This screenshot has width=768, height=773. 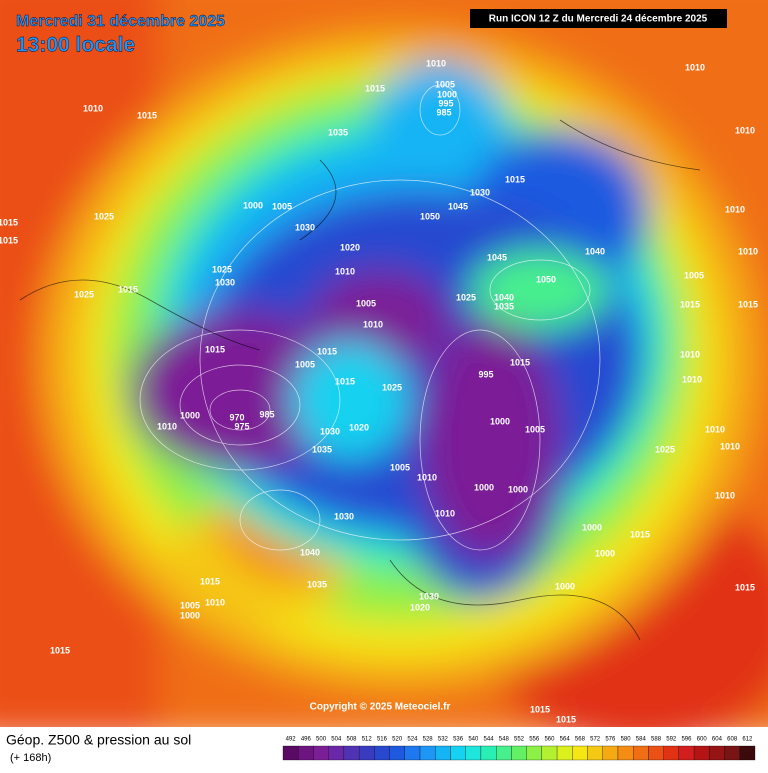 I want to click on legend-label: 508, so click(x=352, y=740).